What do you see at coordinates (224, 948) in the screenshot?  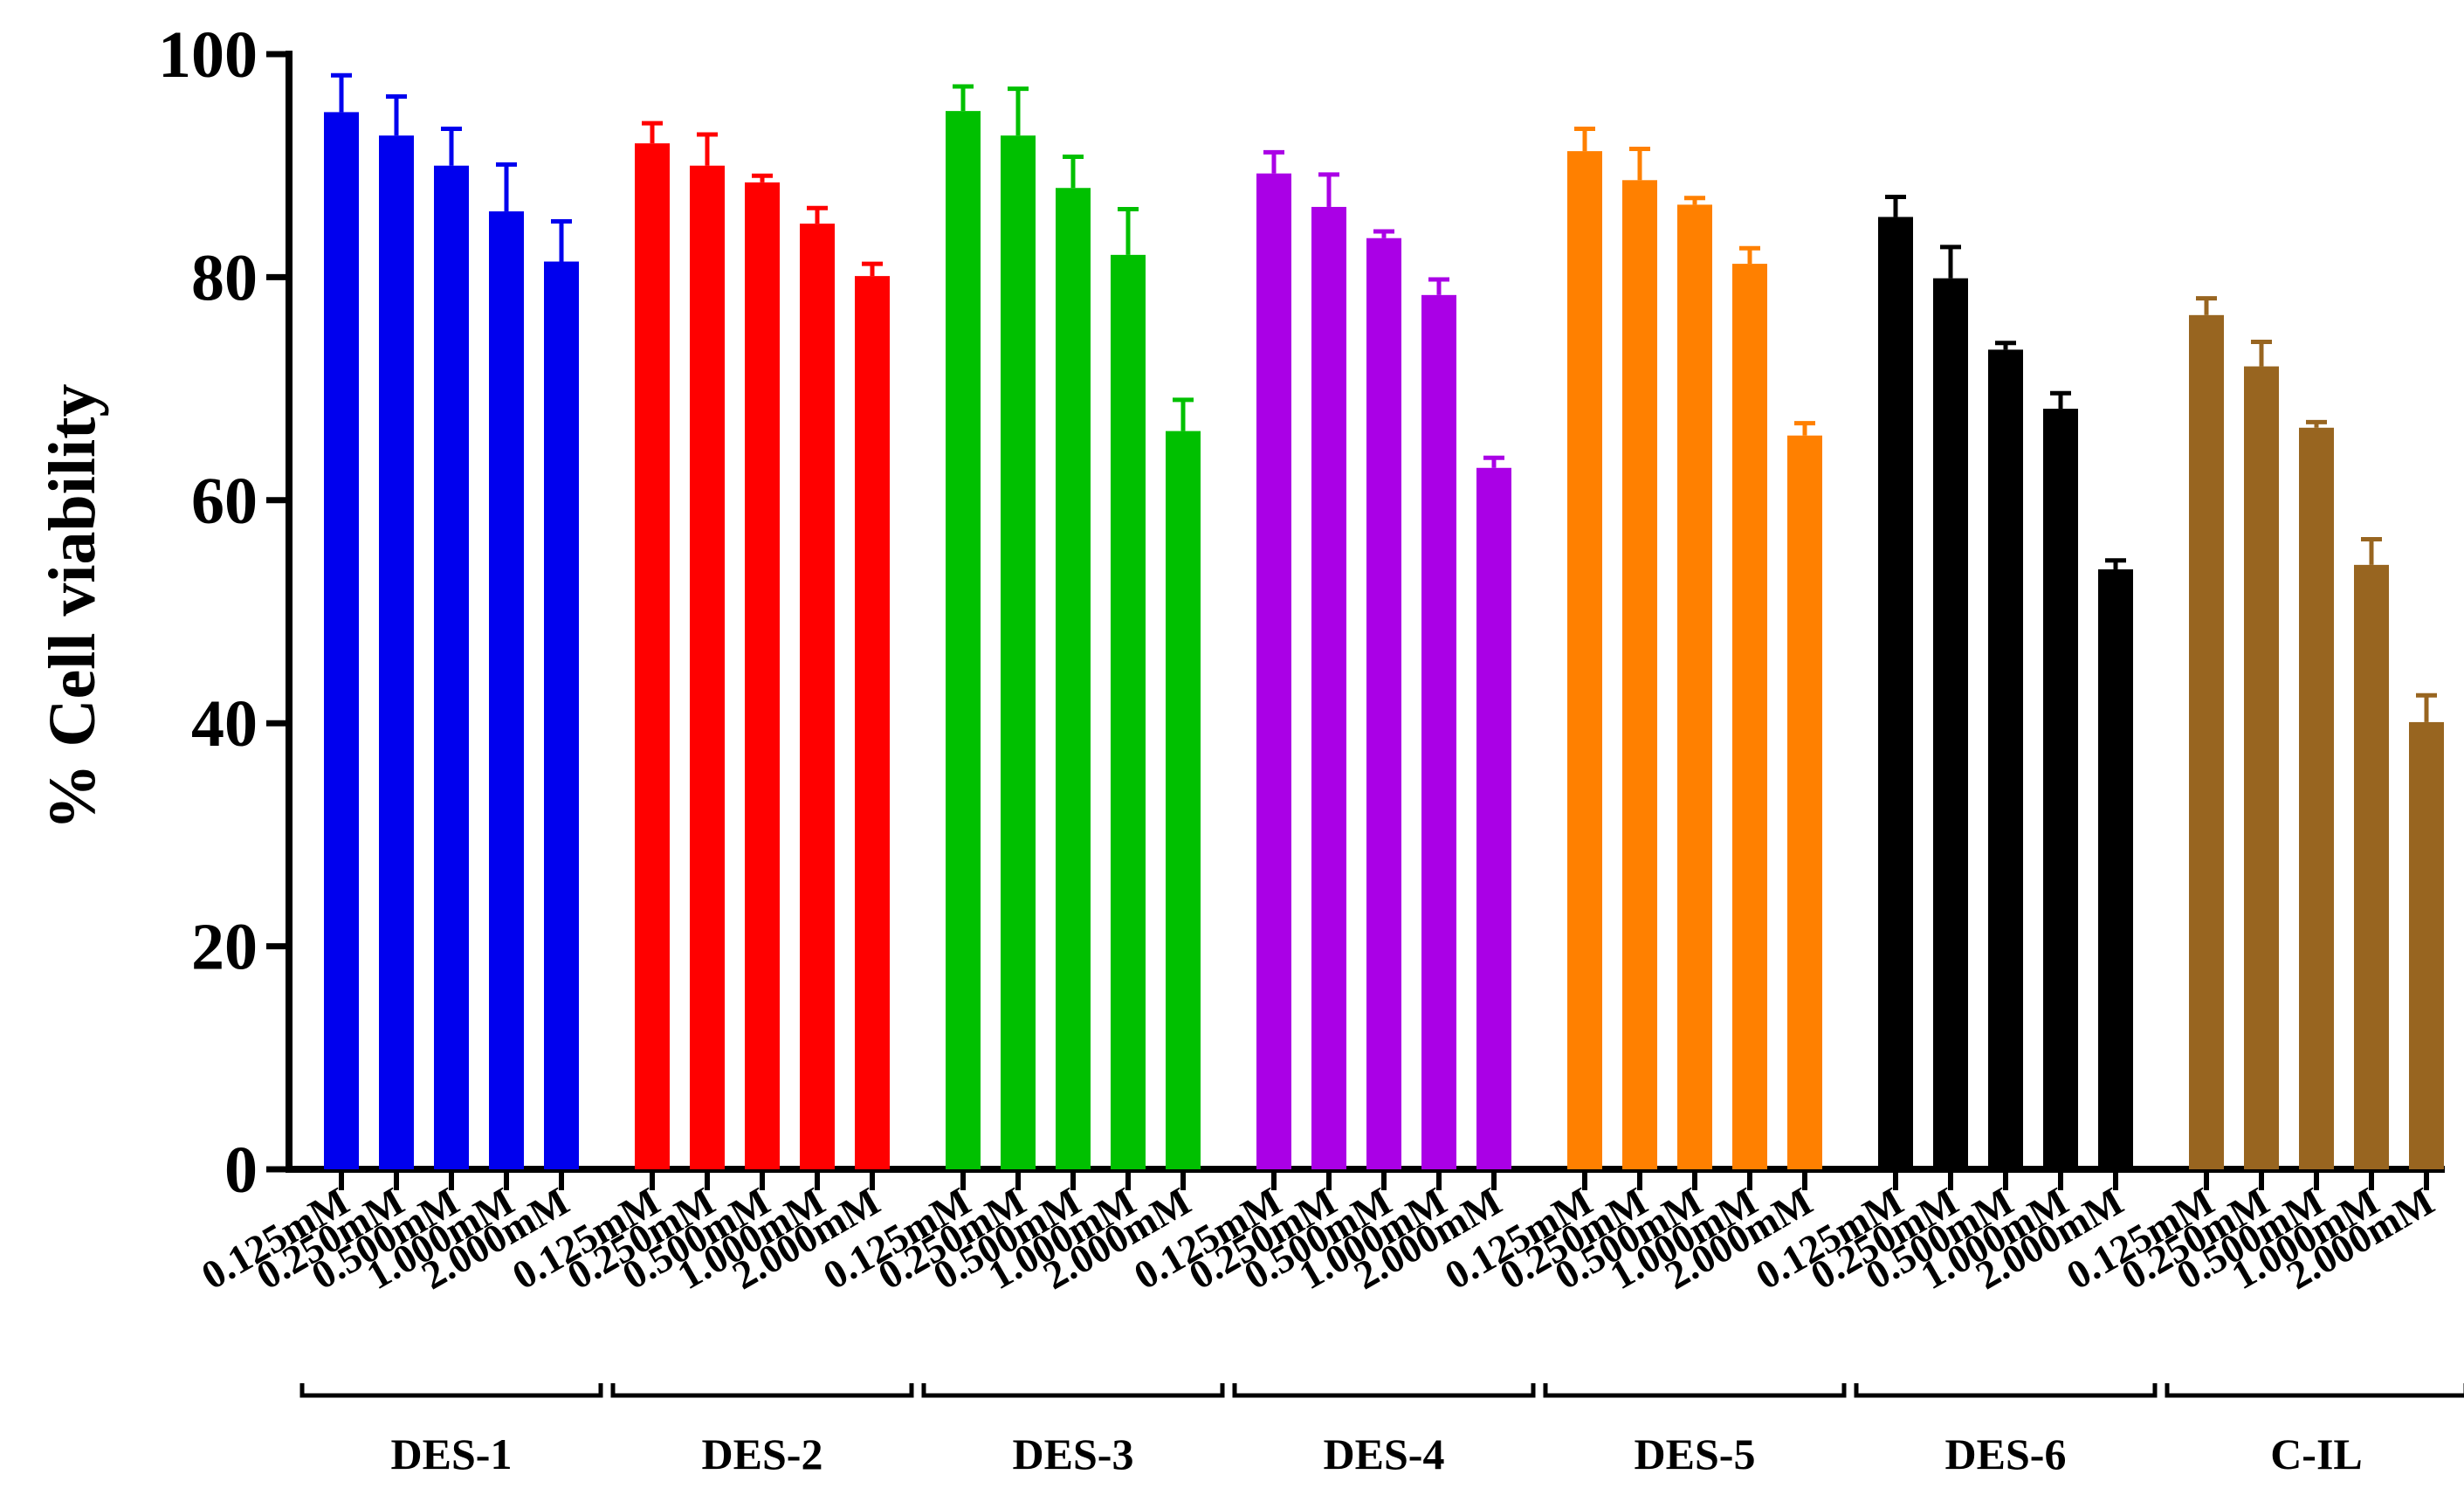 I see `y-tick-label: 20` at bounding box center [224, 948].